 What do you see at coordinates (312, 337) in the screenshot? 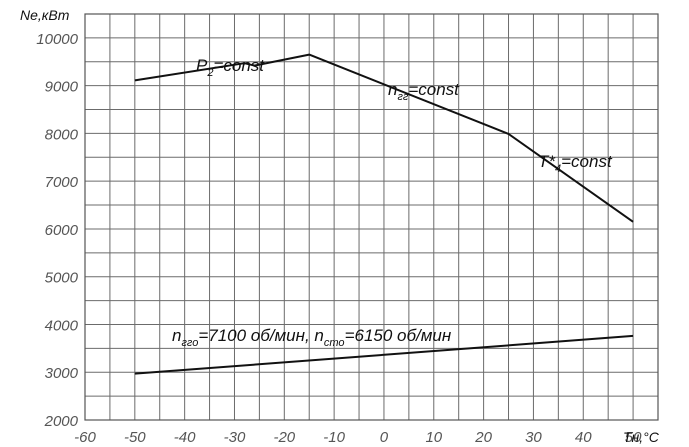
I see `annotation-speeds: nгго=7100 об/мин, nсто=6150 об/мин` at bounding box center [312, 337].